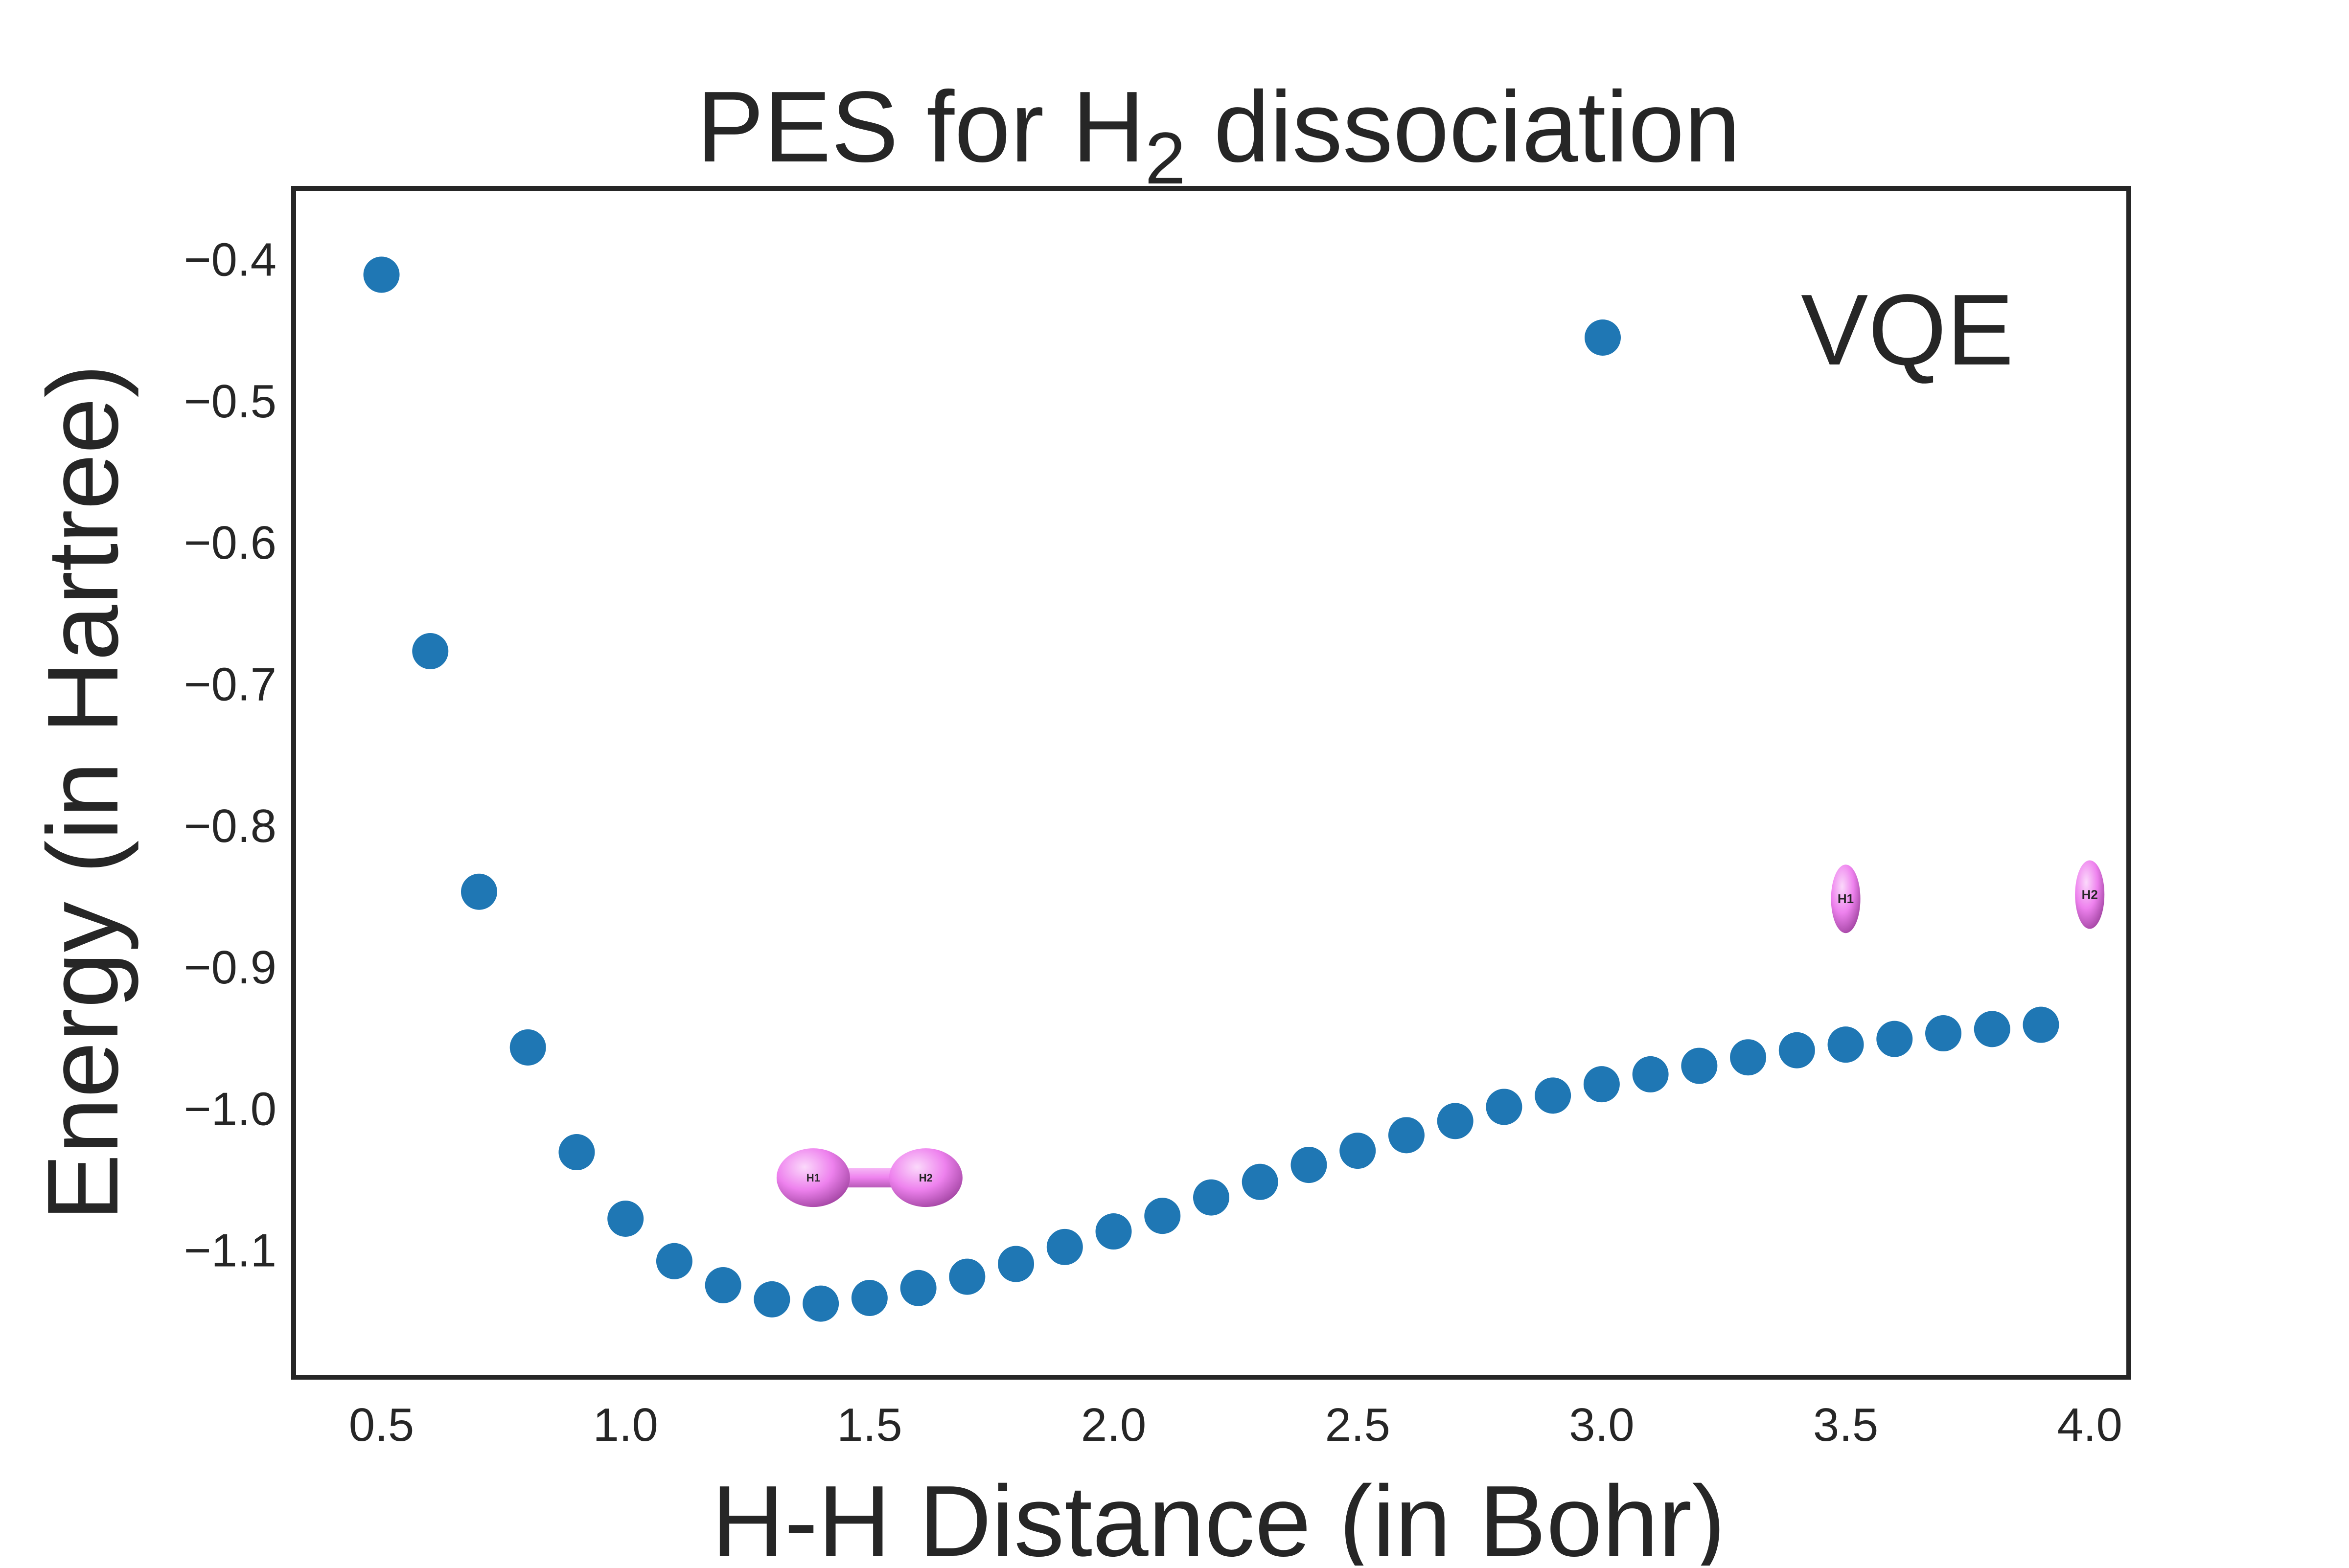 Image resolution: width=2349 pixels, height=1568 pixels. What do you see at coordinates (1219, 1515) in the screenshot?
I see `x-axis-label: H-H Distance (in Bohr)` at bounding box center [1219, 1515].